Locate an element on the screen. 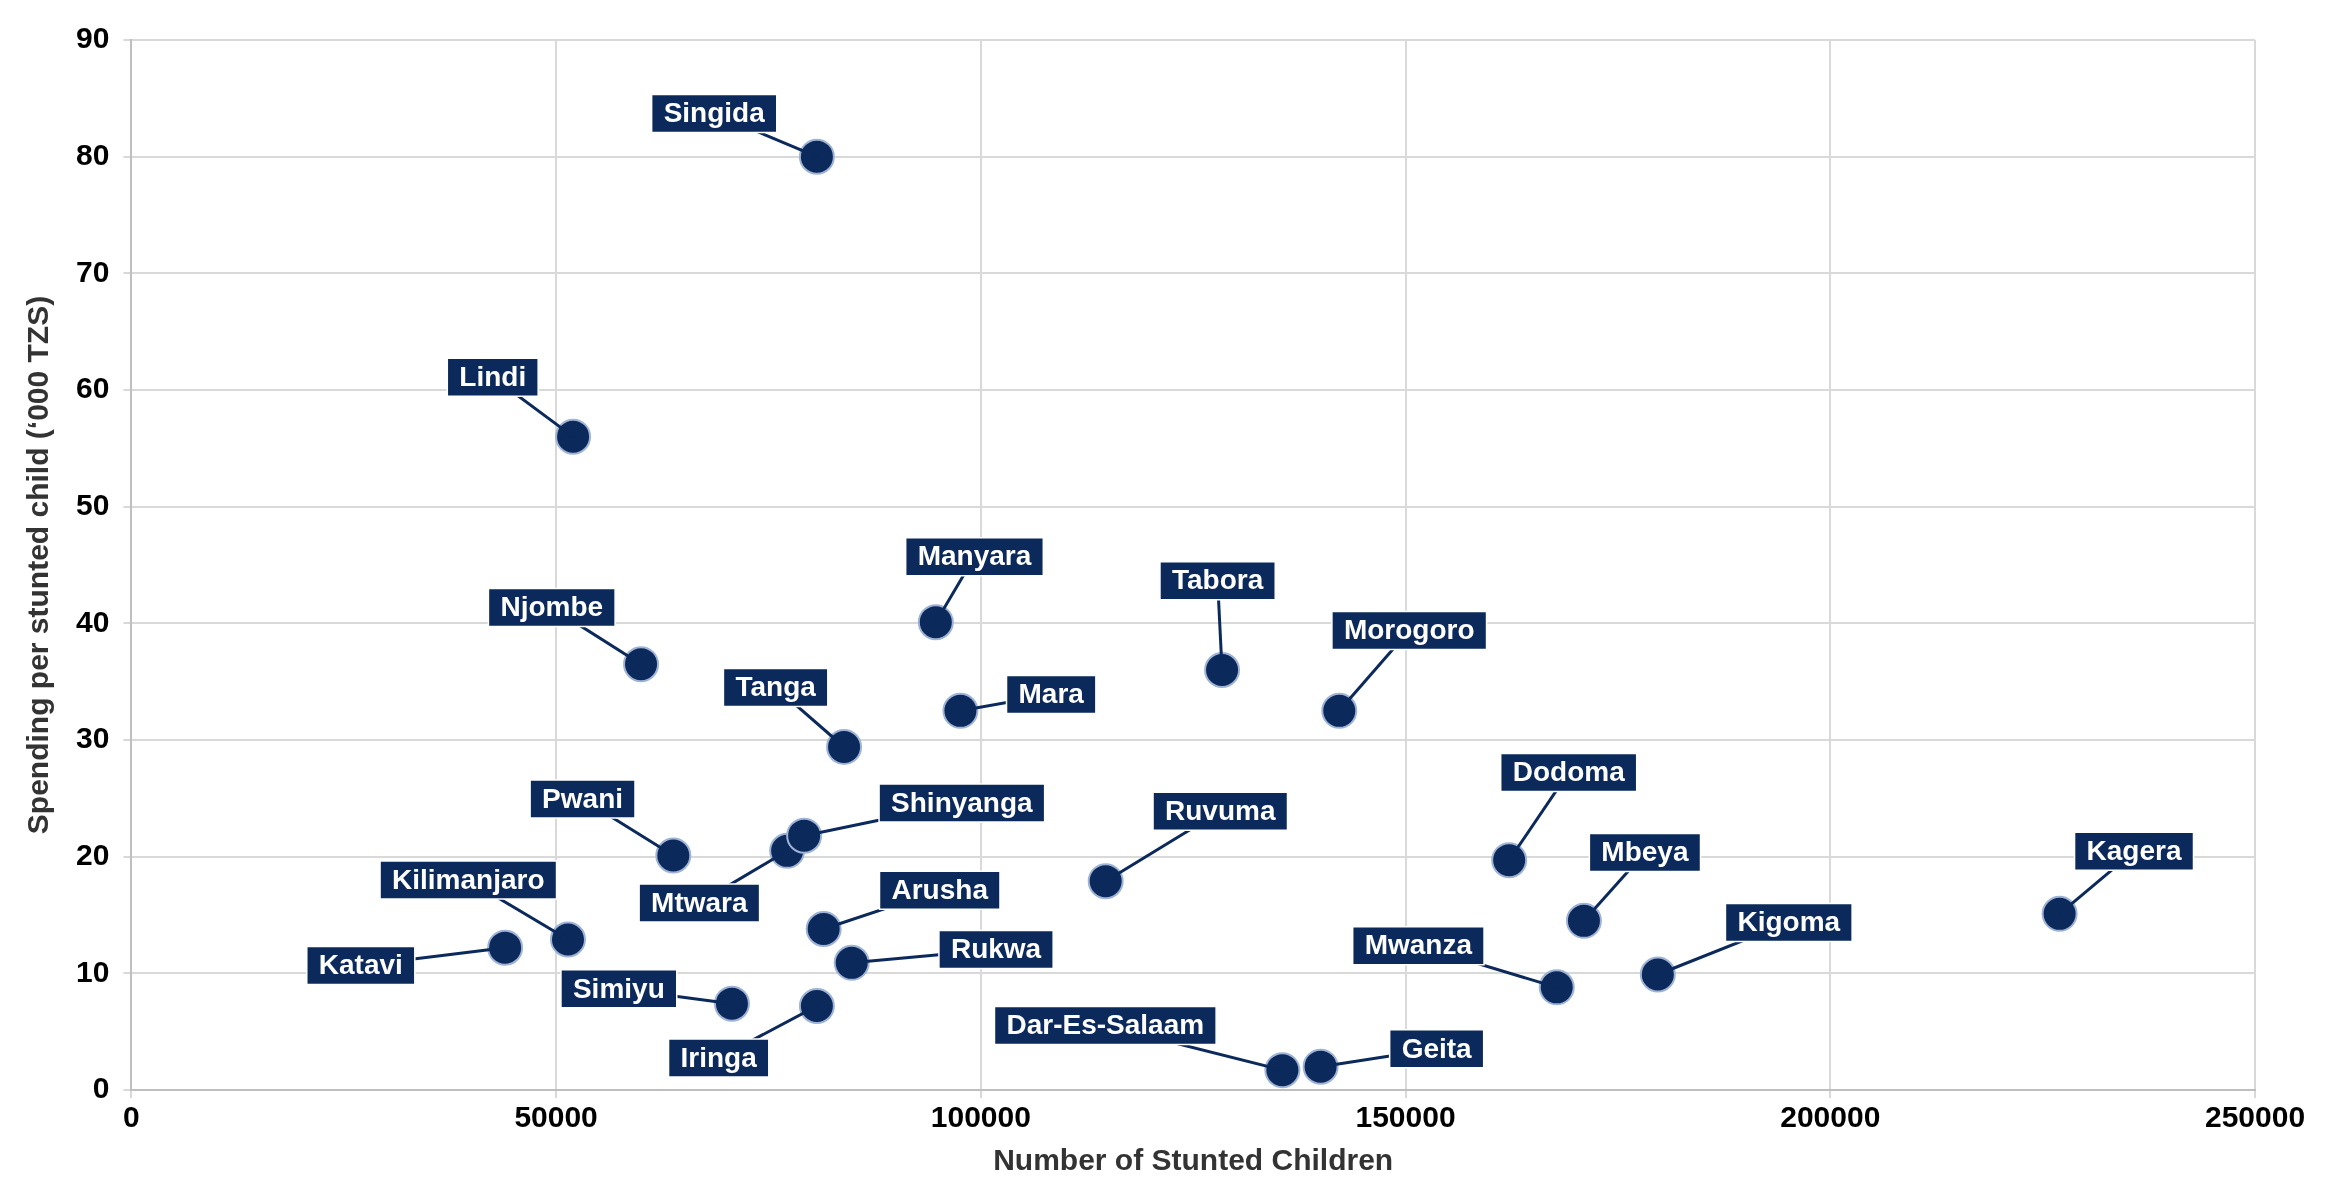  y-tick-label: 50 is located at coordinates (92, 504).